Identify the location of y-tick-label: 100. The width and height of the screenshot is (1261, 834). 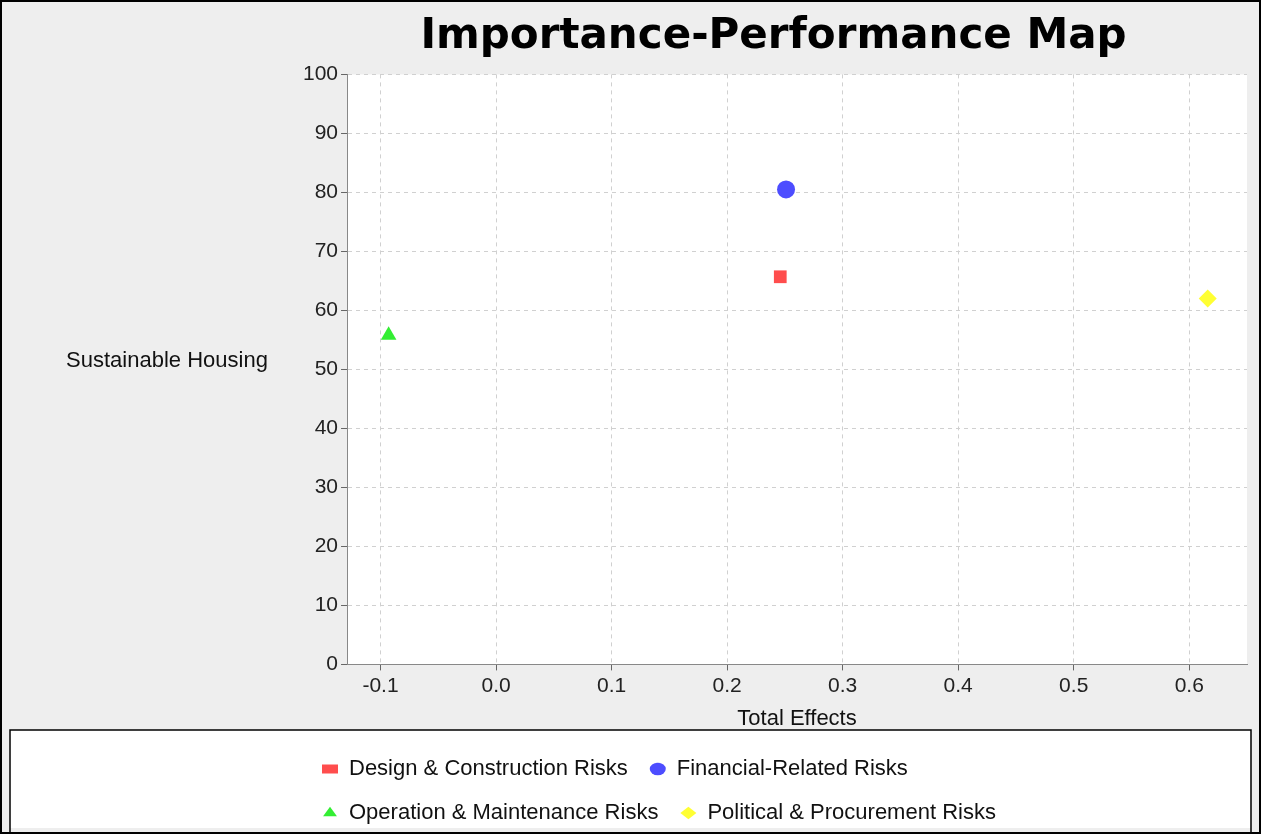
(320, 73).